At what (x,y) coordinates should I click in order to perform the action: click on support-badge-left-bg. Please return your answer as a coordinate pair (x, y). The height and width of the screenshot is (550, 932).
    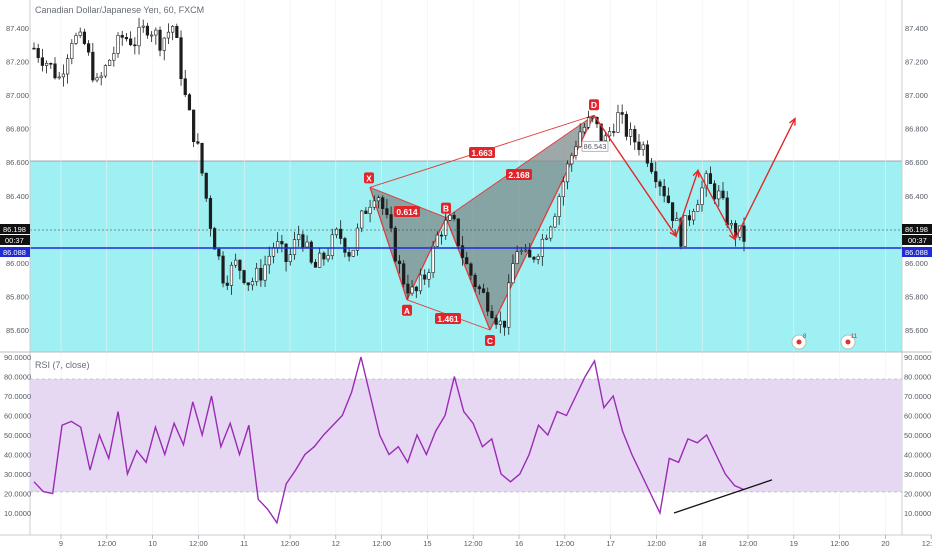
    Looking at the image, I should click on (15, 252).